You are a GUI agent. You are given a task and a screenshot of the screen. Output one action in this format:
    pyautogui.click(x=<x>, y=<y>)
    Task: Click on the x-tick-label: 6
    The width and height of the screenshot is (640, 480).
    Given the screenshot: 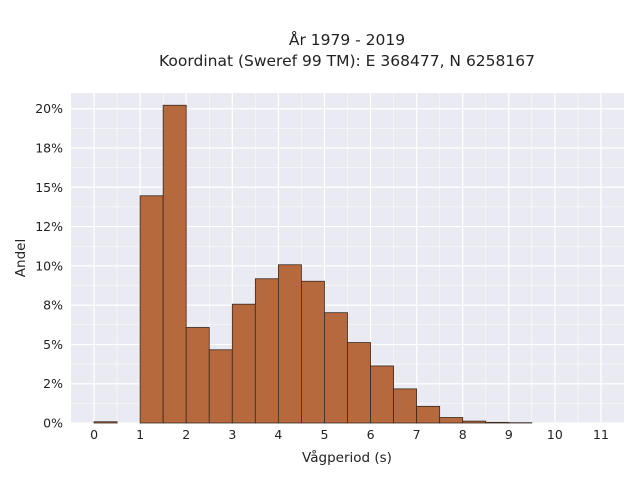 What is the action you would take?
    pyautogui.click(x=371, y=434)
    